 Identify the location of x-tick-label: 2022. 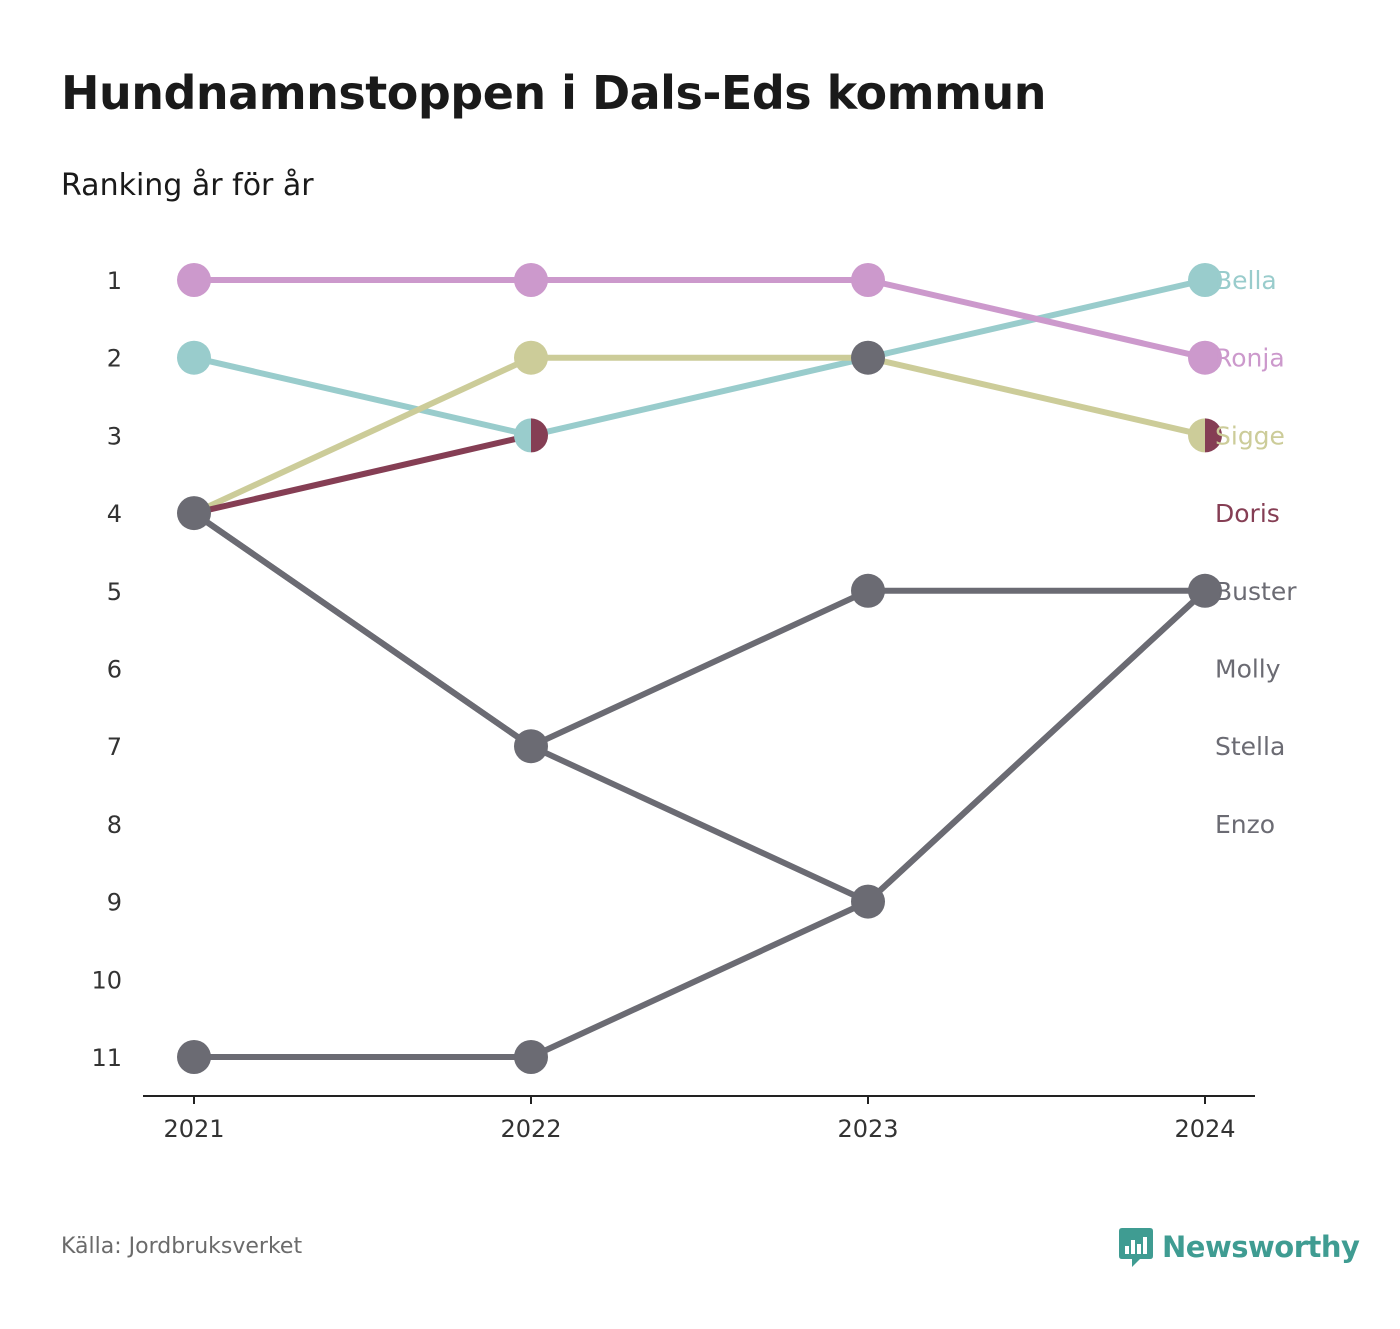
(530, 1129).